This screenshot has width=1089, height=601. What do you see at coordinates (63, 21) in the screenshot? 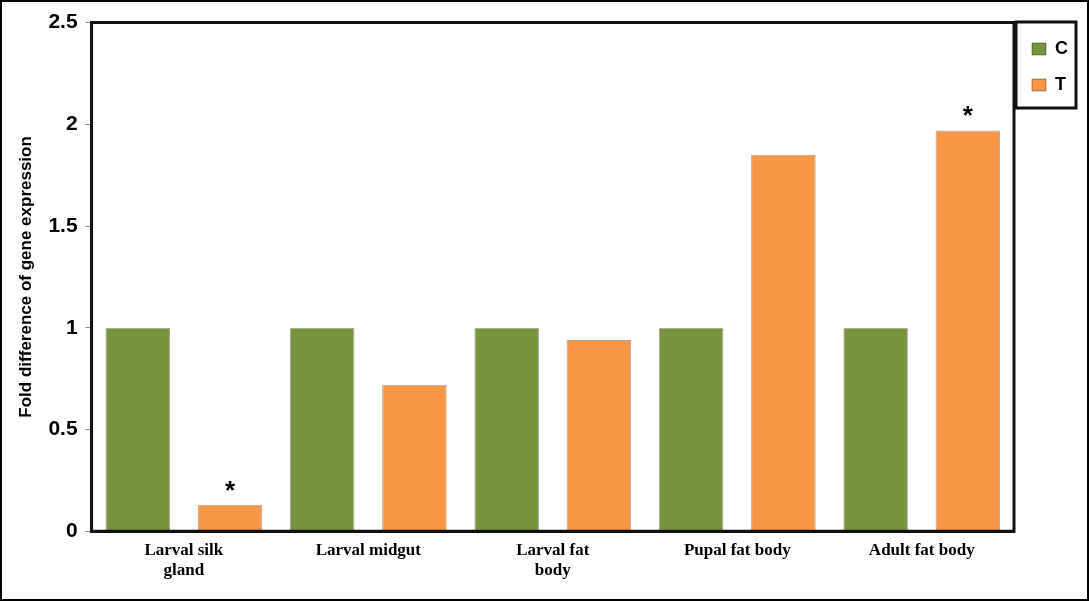
I see `y-tick-label: 2.5` at bounding box center [63, 21].